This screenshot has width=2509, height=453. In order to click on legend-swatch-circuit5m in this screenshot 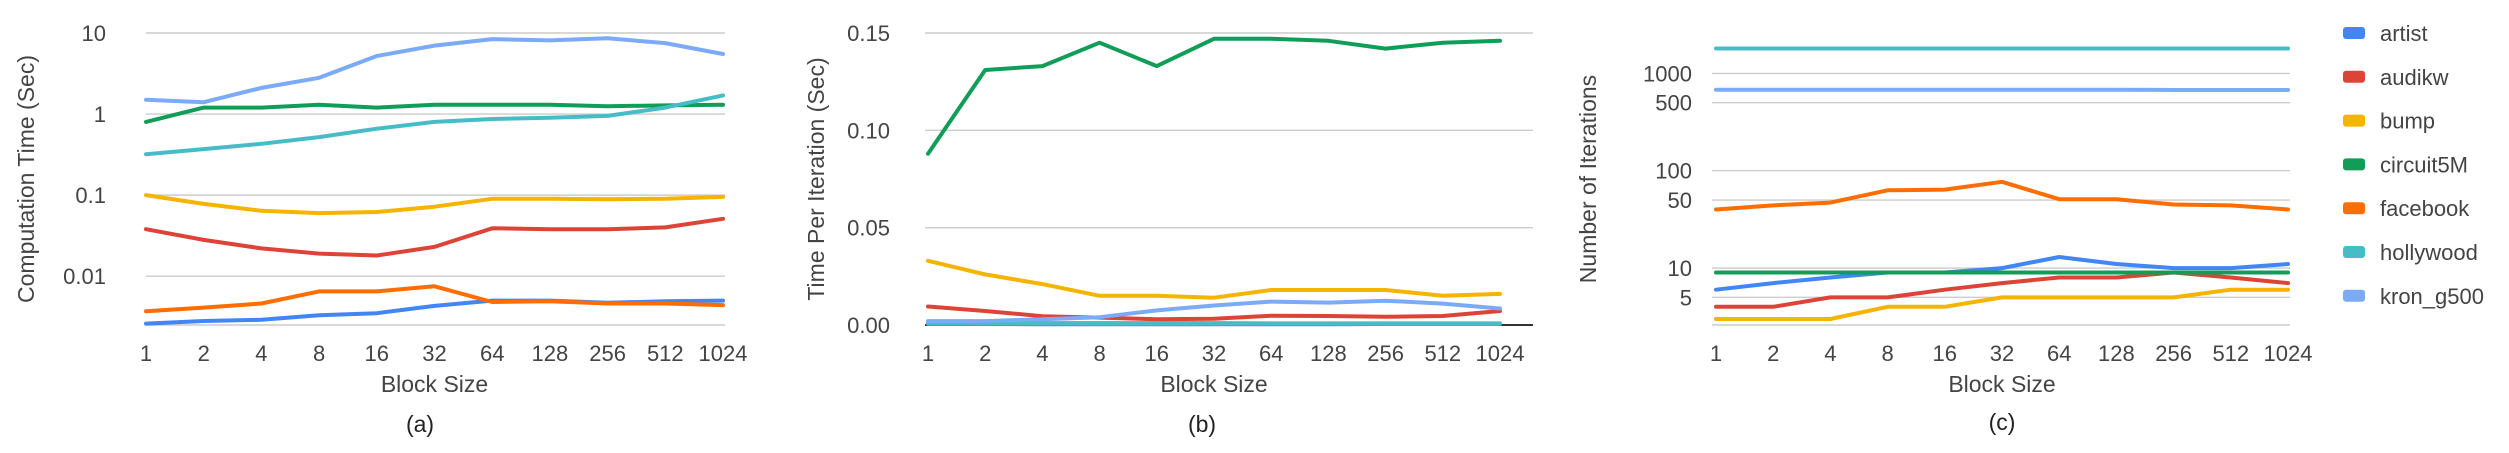, I will do `click(2354, 164)`.